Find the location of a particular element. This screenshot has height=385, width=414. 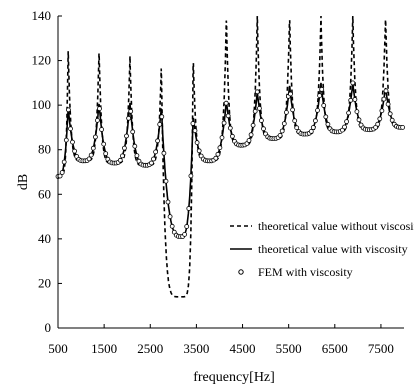

x-tick-label: 4500 is located at coordinates (243, 348).